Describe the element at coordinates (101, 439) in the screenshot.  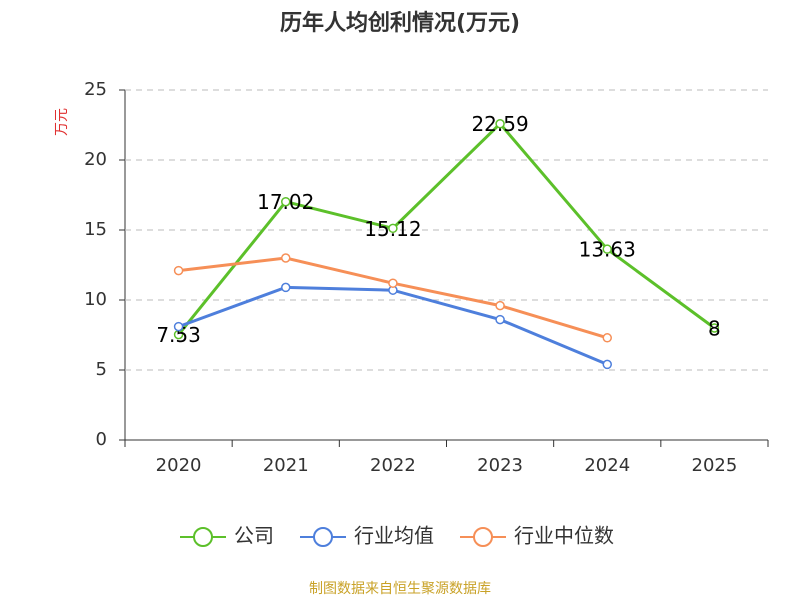
I see `y-tick-label: 0` at that location.